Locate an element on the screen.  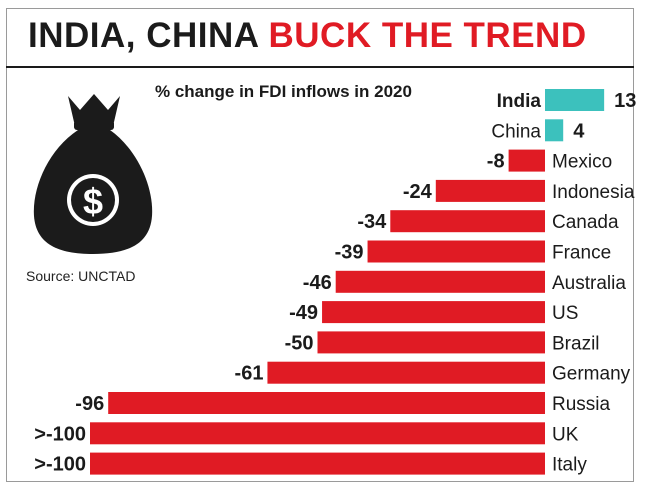
bar-australia is located at coordinates (440, 281).